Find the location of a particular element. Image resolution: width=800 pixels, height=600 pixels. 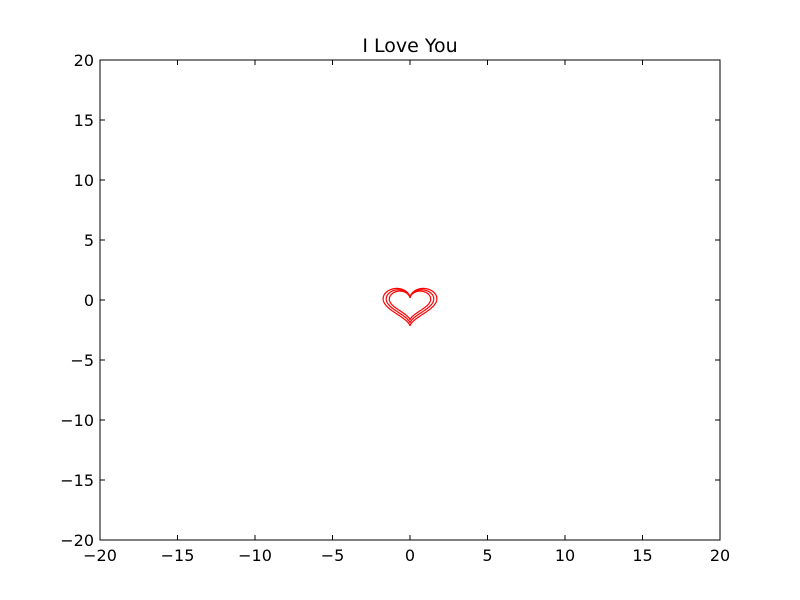

y-tick-label: 0 is located at coordinates (89, 300).